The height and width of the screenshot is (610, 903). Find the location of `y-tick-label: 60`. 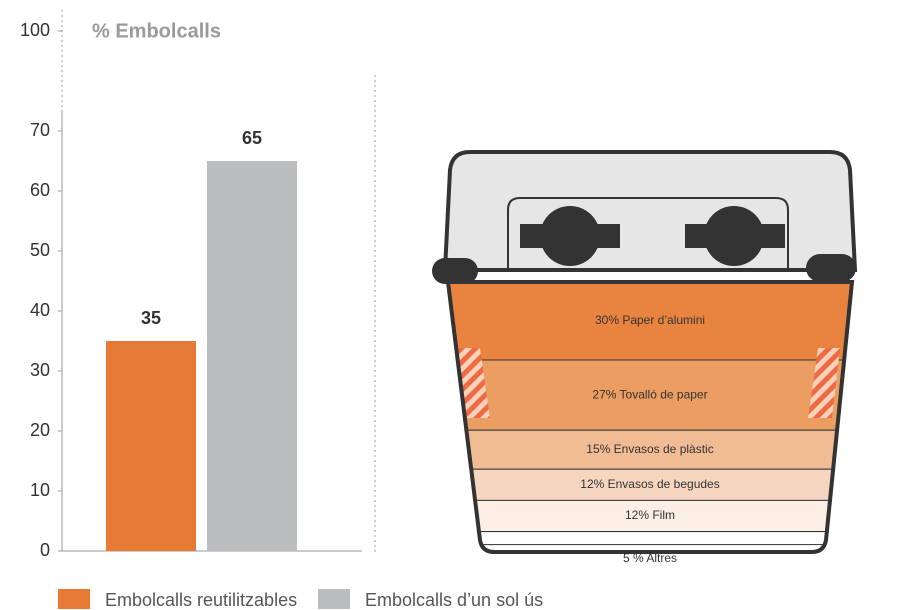

y-tick-label: 60 is located at coordinates (40, 190).